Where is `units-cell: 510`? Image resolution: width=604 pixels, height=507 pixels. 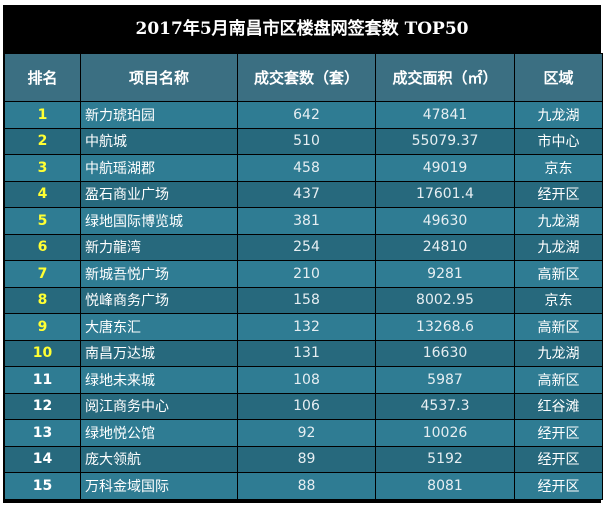
units-cell: 510 is located at coordinates (306, 141).